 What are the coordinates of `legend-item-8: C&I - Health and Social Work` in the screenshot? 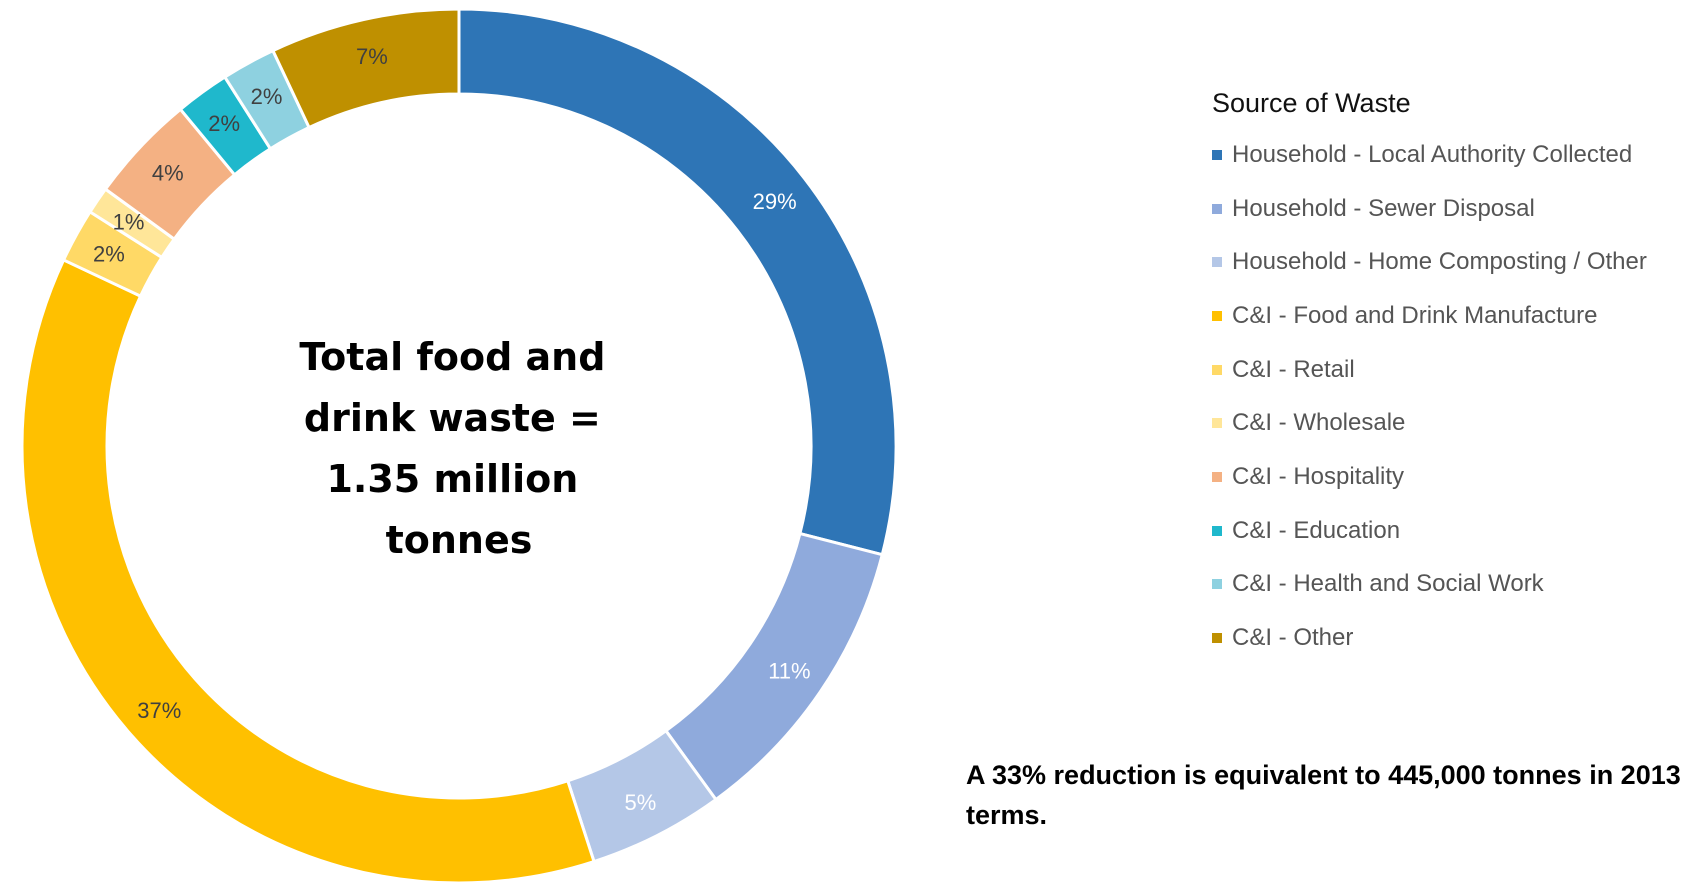 It's located at (1429, 585).